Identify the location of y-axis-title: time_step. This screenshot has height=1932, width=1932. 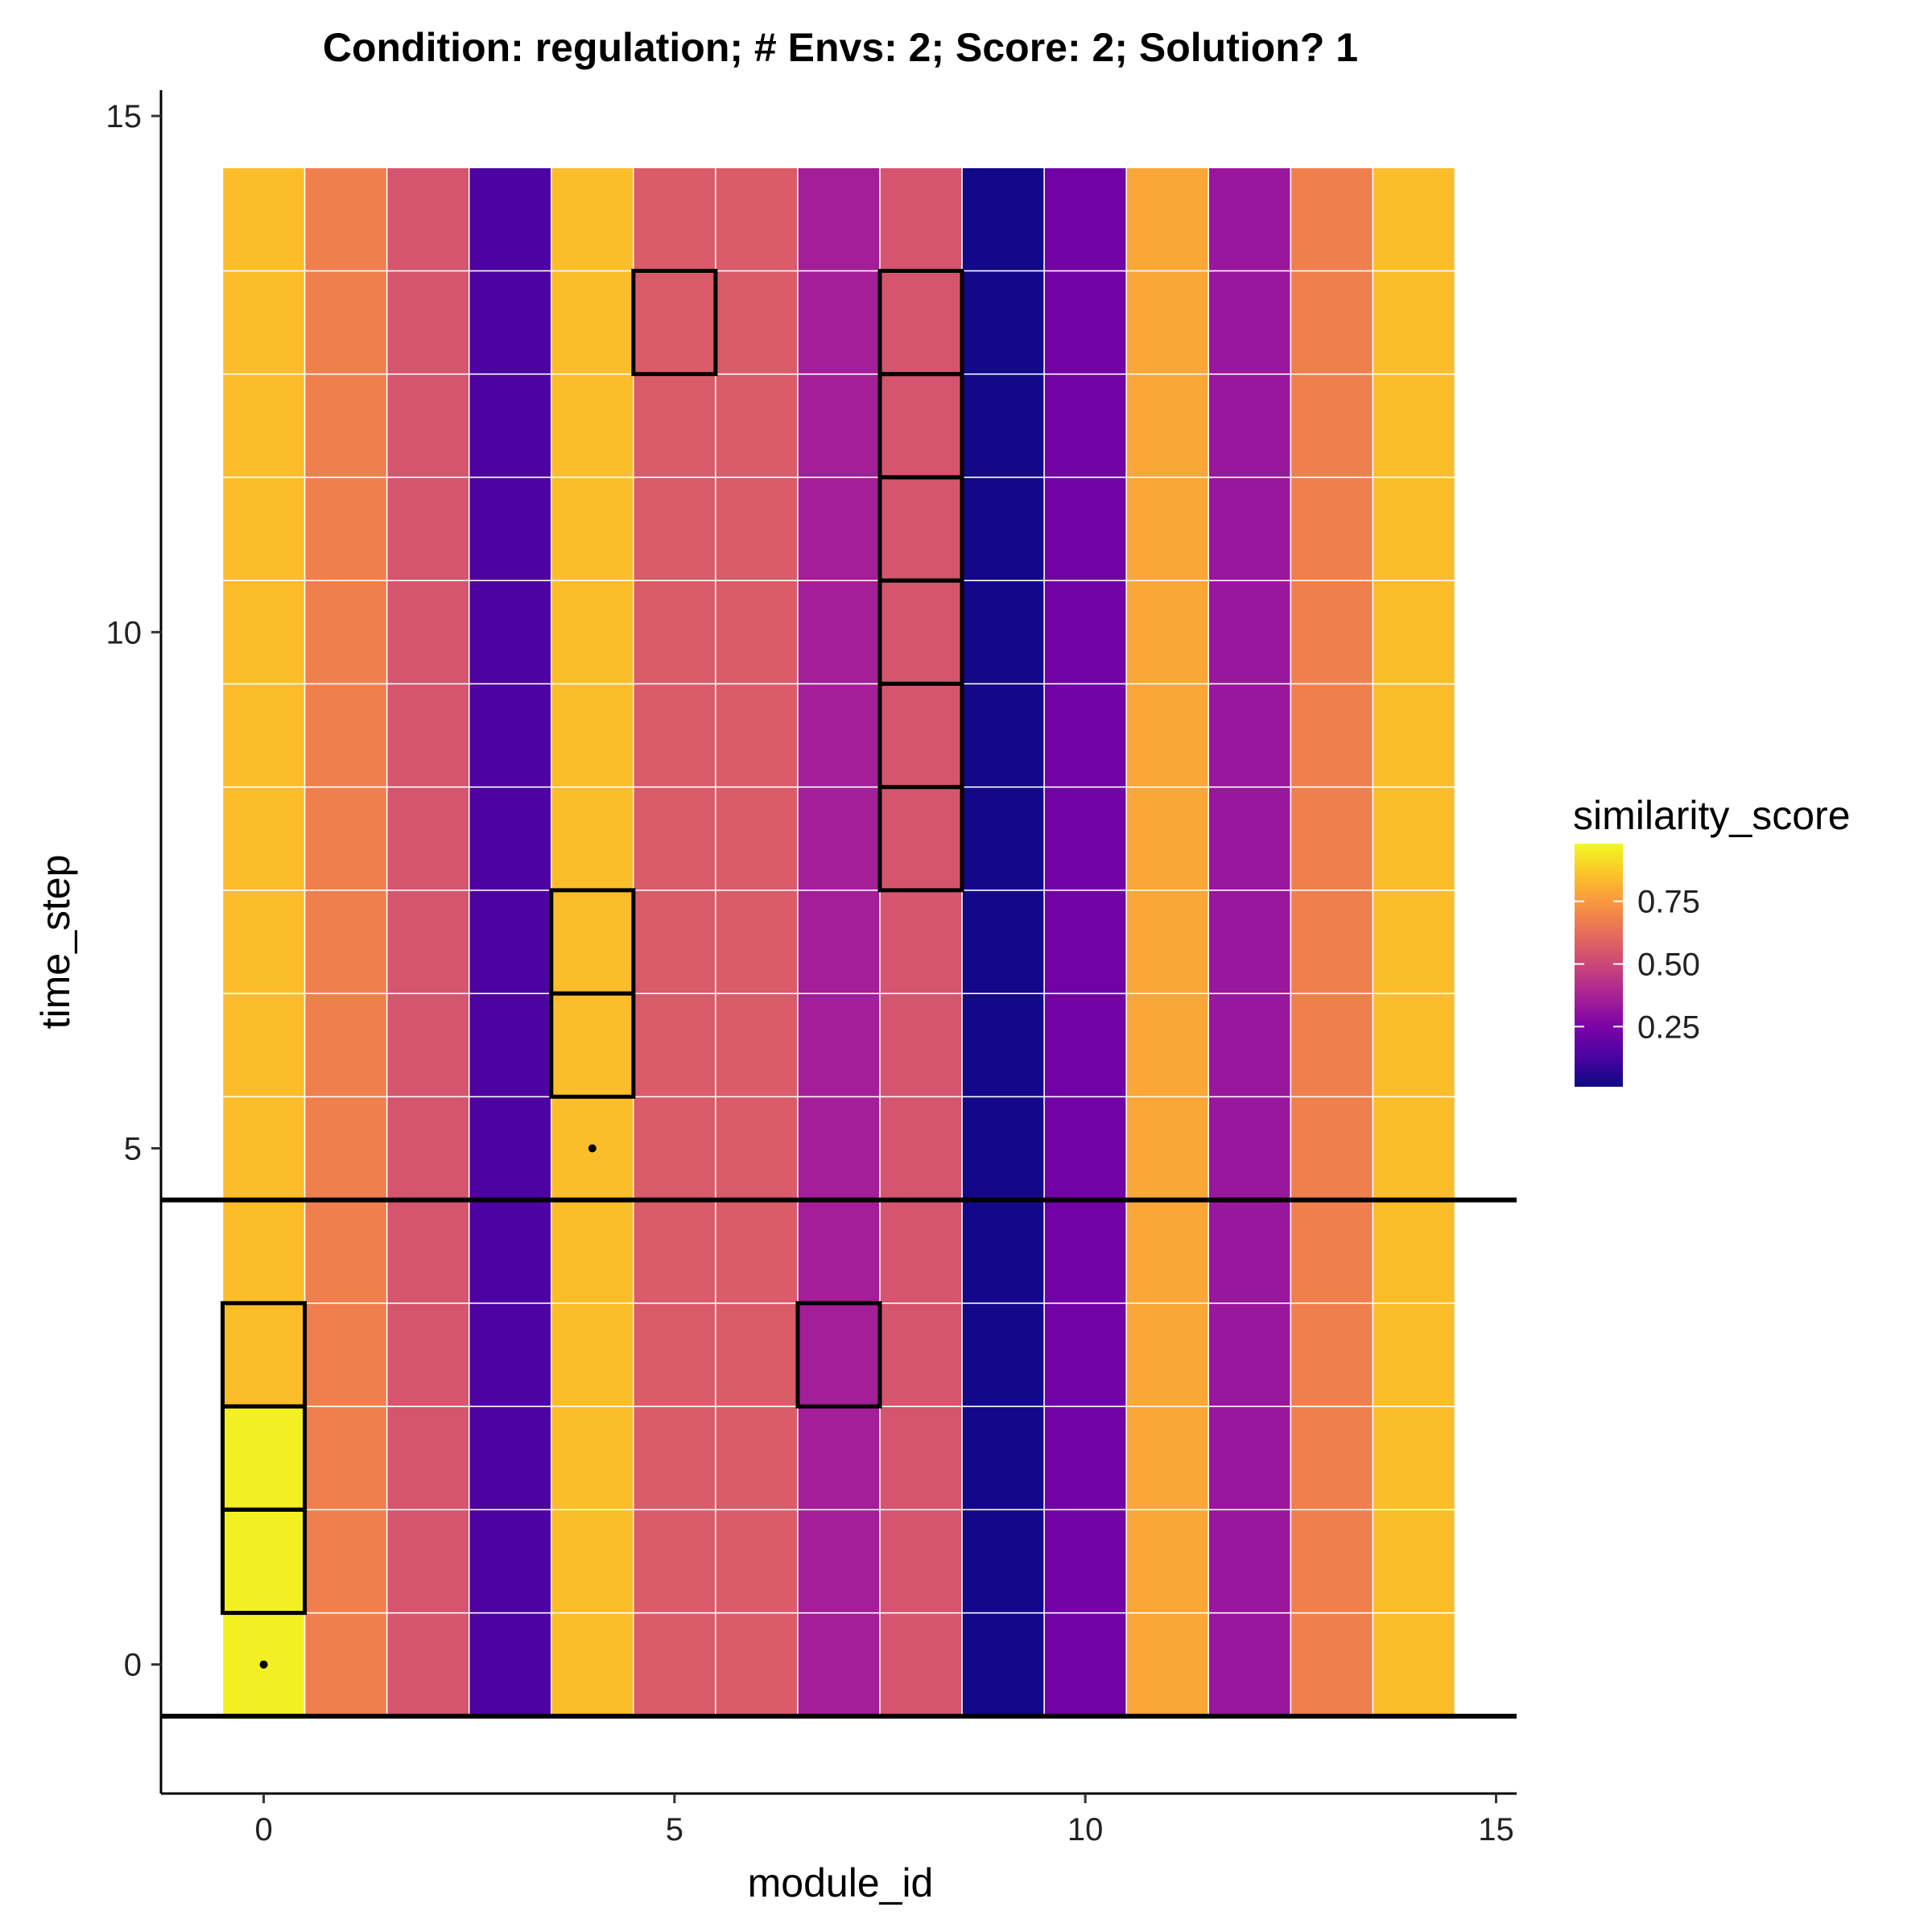
(55, 942).